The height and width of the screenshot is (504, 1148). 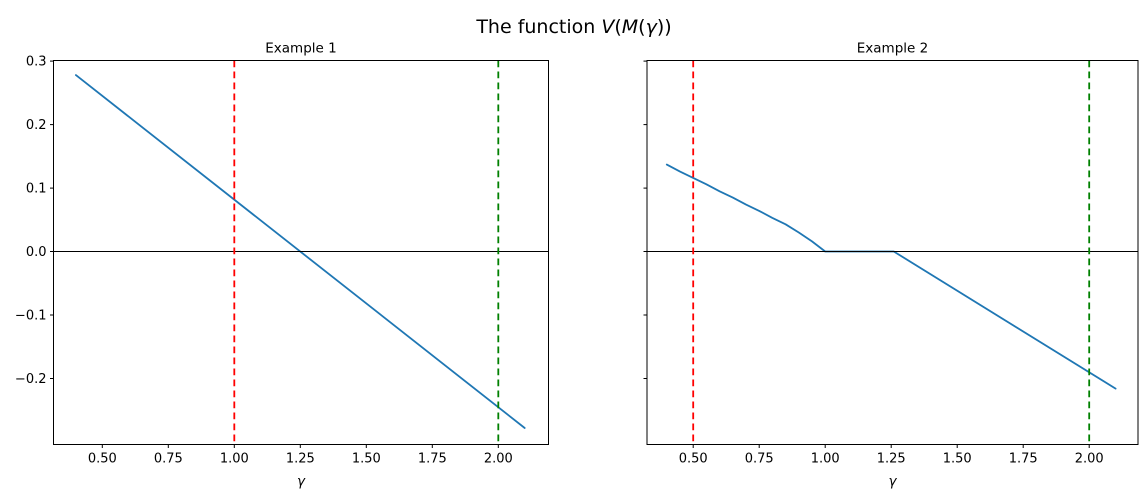 What do you see at coordinates (36, 125) in the screenshot?
I see `y-tick-label: 0.2` at bounding box center [36, 125].